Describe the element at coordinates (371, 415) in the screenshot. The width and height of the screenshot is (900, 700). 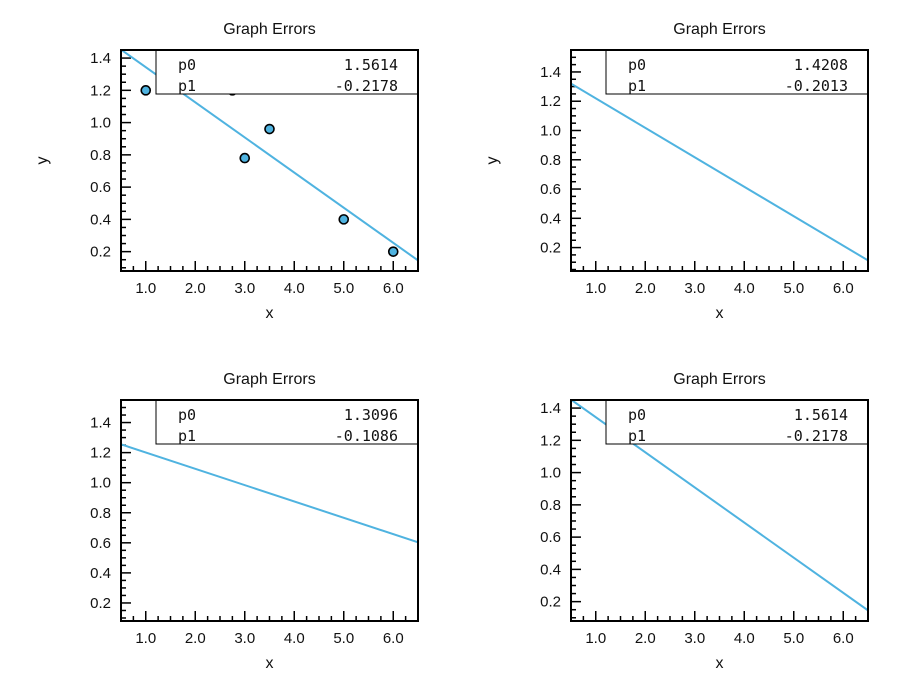
I see `stats-param-value: 1.3096` at that location.